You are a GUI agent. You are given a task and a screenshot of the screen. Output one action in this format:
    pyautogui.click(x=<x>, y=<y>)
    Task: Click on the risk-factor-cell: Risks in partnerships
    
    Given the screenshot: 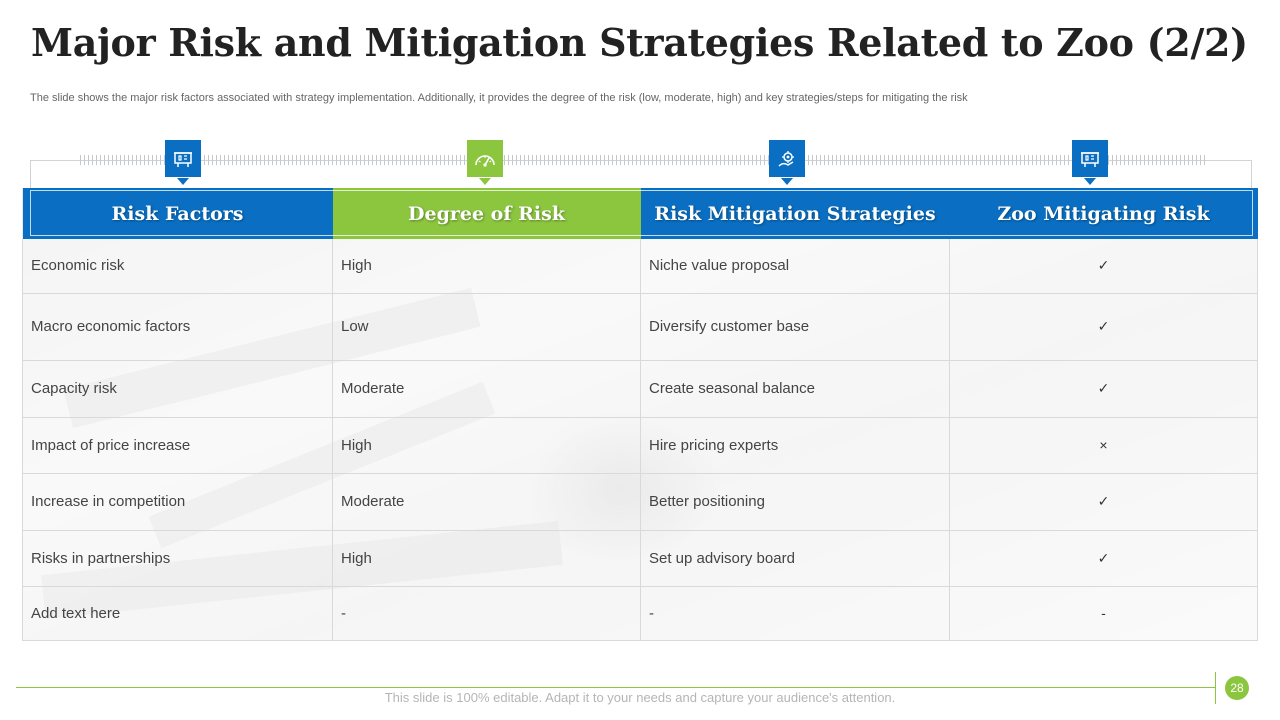 What is the action you would take?
    pyautogui.click(x=177, y=558)
    